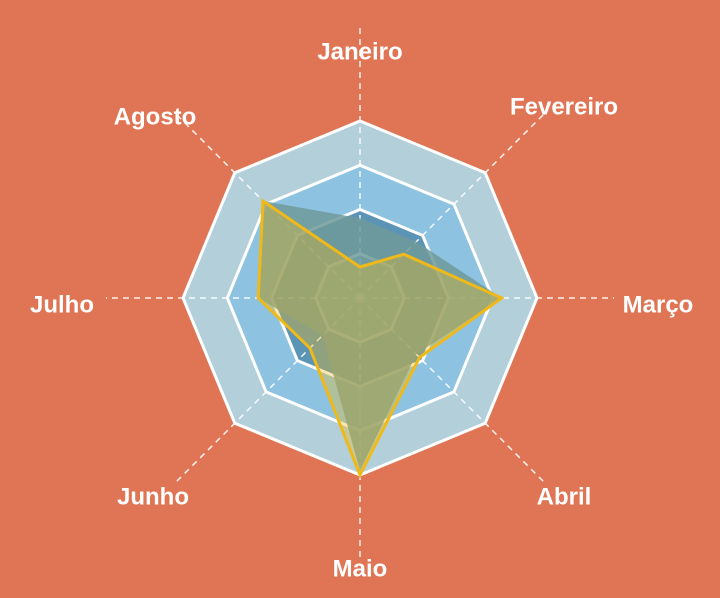 The width and height of the screenshot is (720, 598). Describe the element at coordinates (155, 116) in the screenshot. I see `axis-label-agosto: Agosto` at that location.